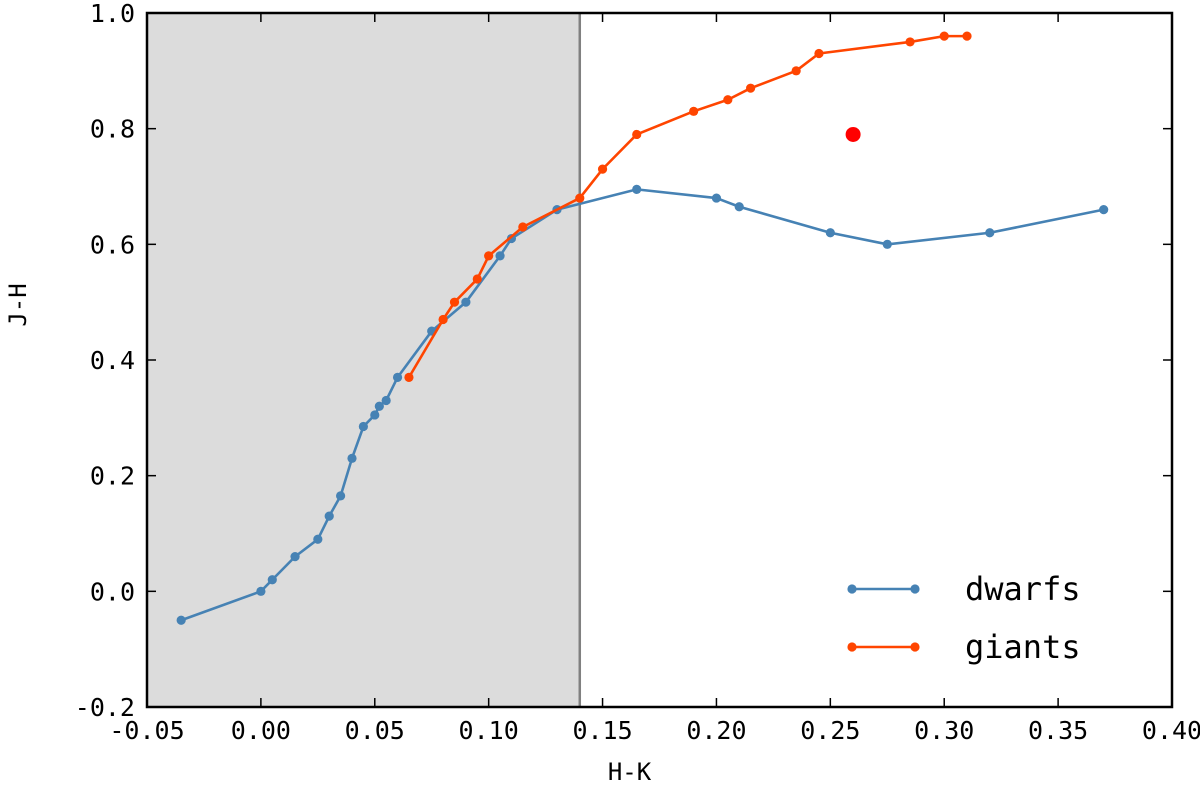 This screenshot has height=791, width=1200. I want to click on x-tick-label: 0.20, so click(716, 730).